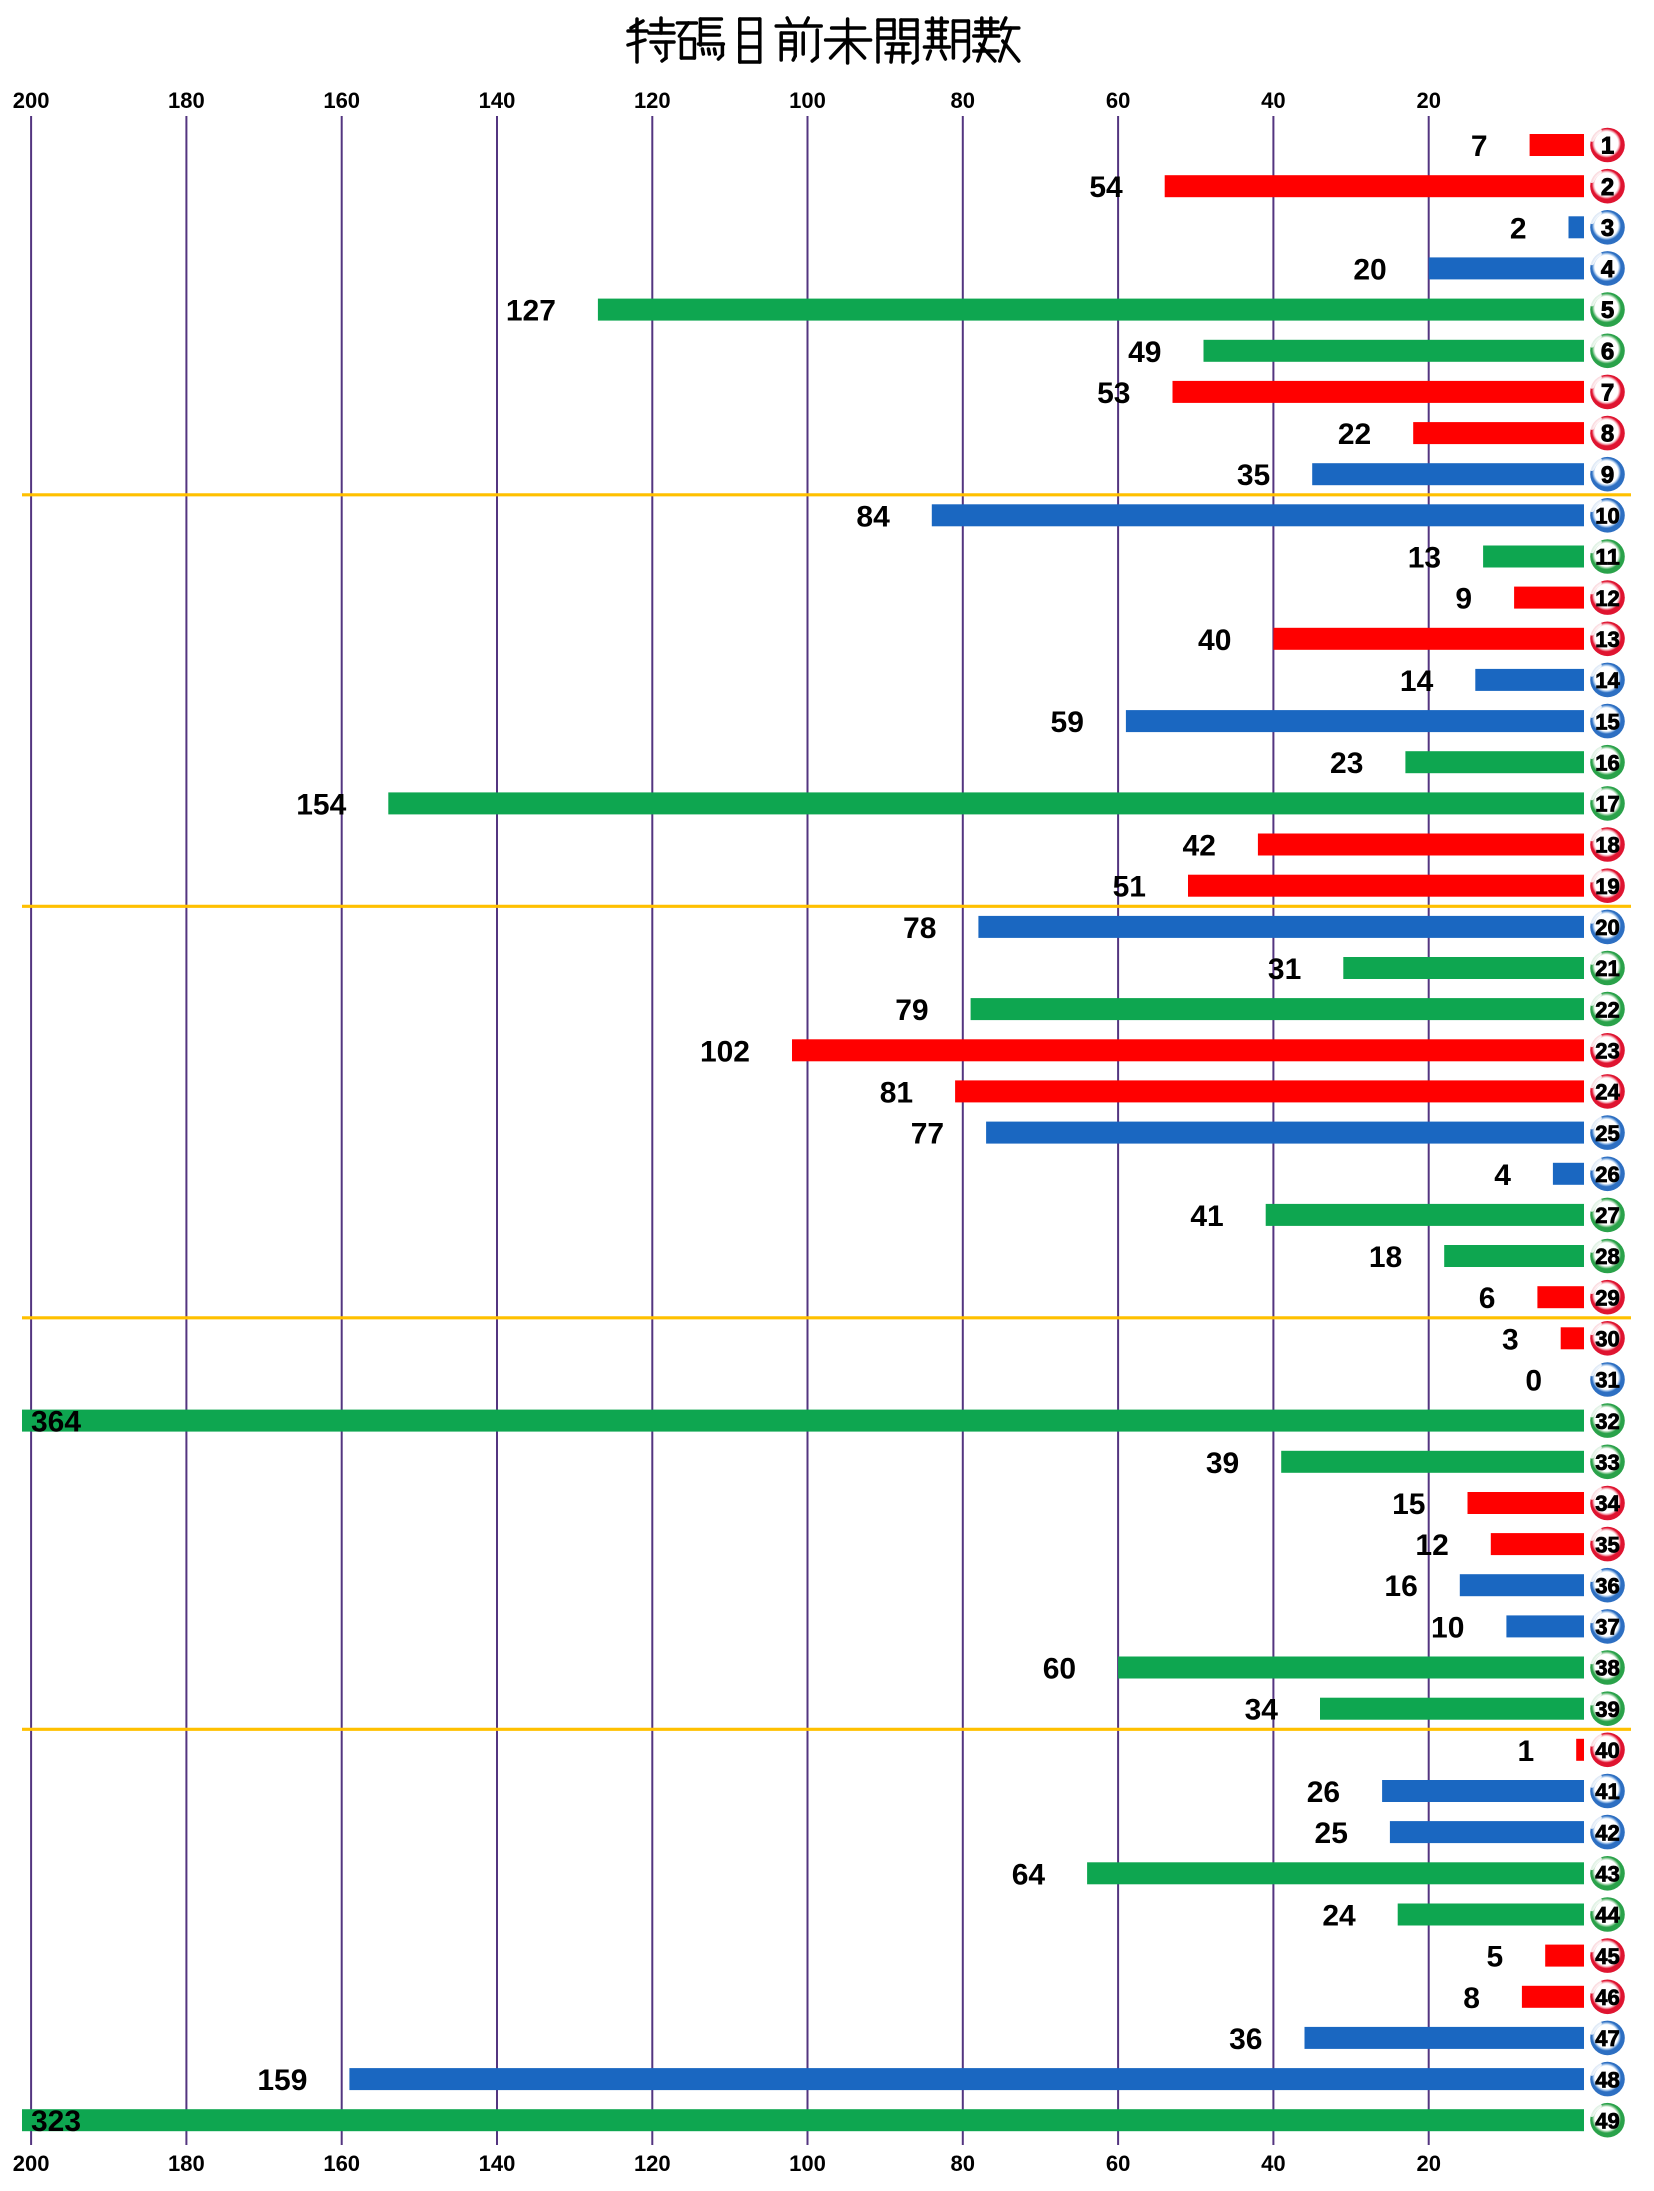 The image size is (1654, 2191). Describe the element at coordinates (1607, 968) in the screenshot. I see `svg-text: 21` at that location.